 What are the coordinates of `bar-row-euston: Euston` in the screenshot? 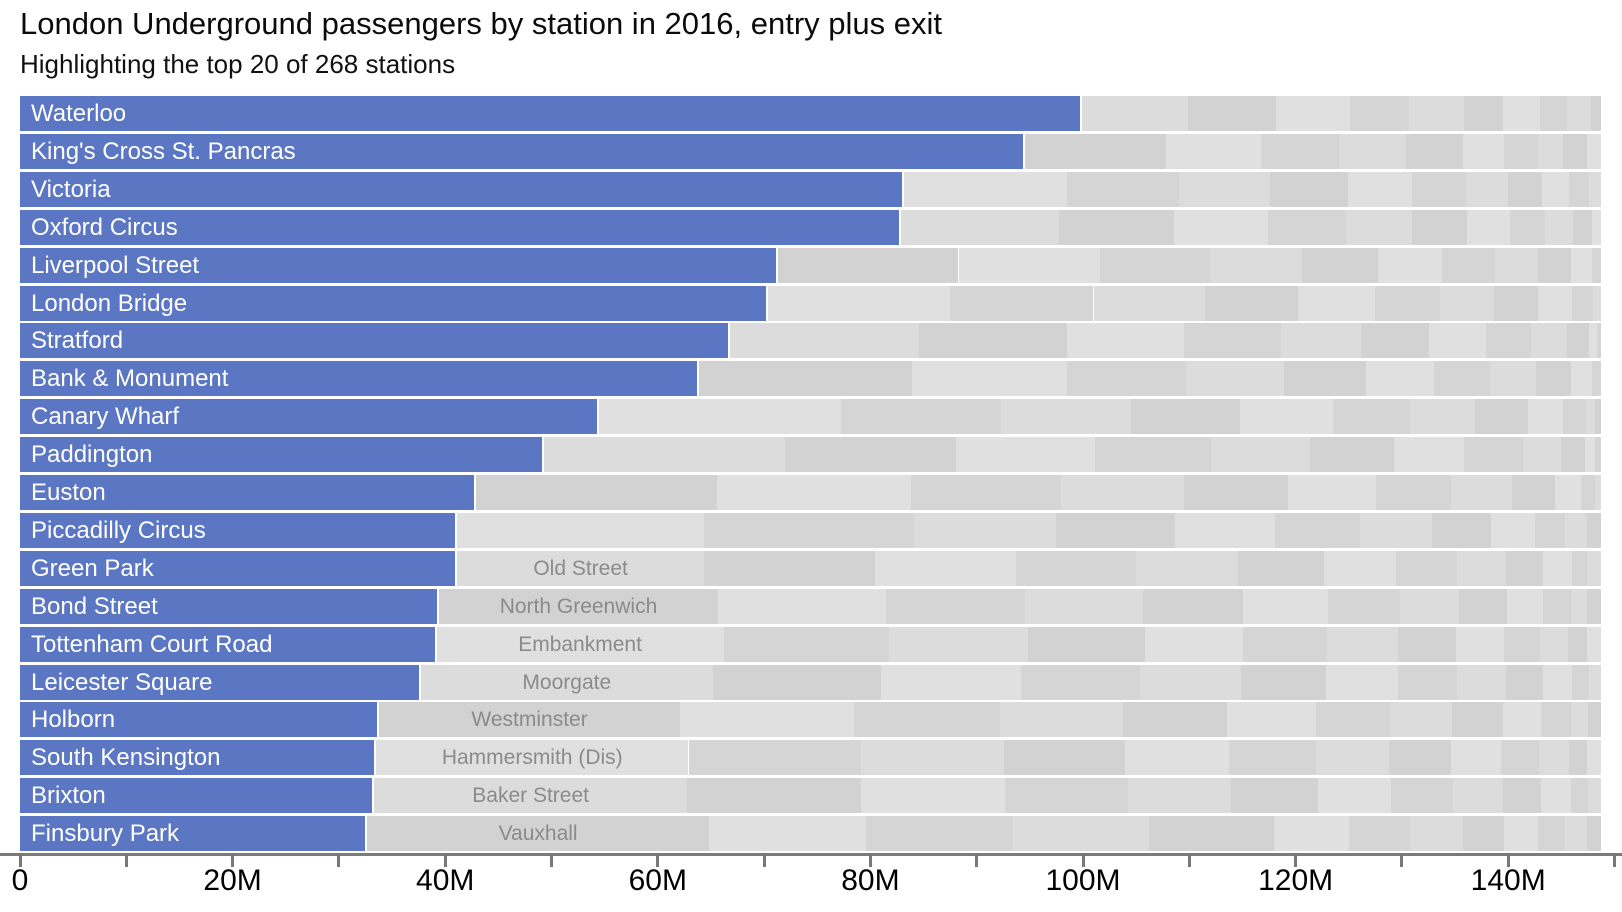 It's located at (810, 492).